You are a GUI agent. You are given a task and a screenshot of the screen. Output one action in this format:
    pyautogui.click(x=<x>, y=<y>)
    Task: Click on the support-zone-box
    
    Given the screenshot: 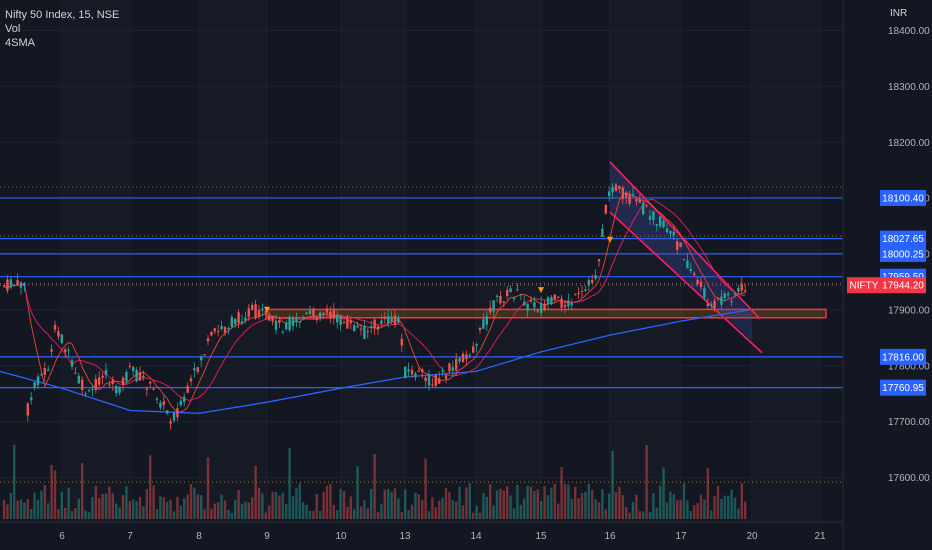 What is the action you would take?
    pyautogui.click(x=546, y=313)
    